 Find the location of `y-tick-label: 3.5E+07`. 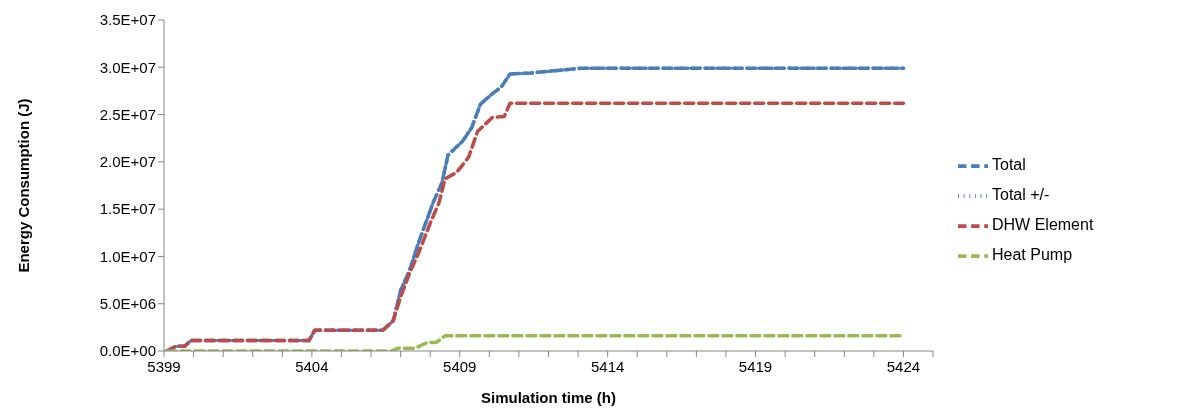

y-tick-label: 3.5E+07 is located at coordinates (127, 20).